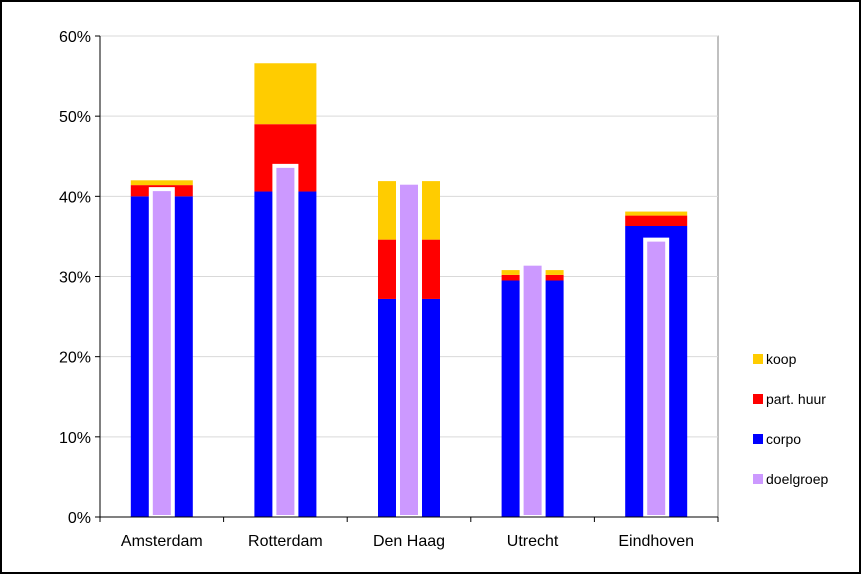 This screenshot has height=574, width=861. Describe the element at coordinates (161, 353) in the screenshot. I see `bar-doelgroep-amsterdam` at that location.